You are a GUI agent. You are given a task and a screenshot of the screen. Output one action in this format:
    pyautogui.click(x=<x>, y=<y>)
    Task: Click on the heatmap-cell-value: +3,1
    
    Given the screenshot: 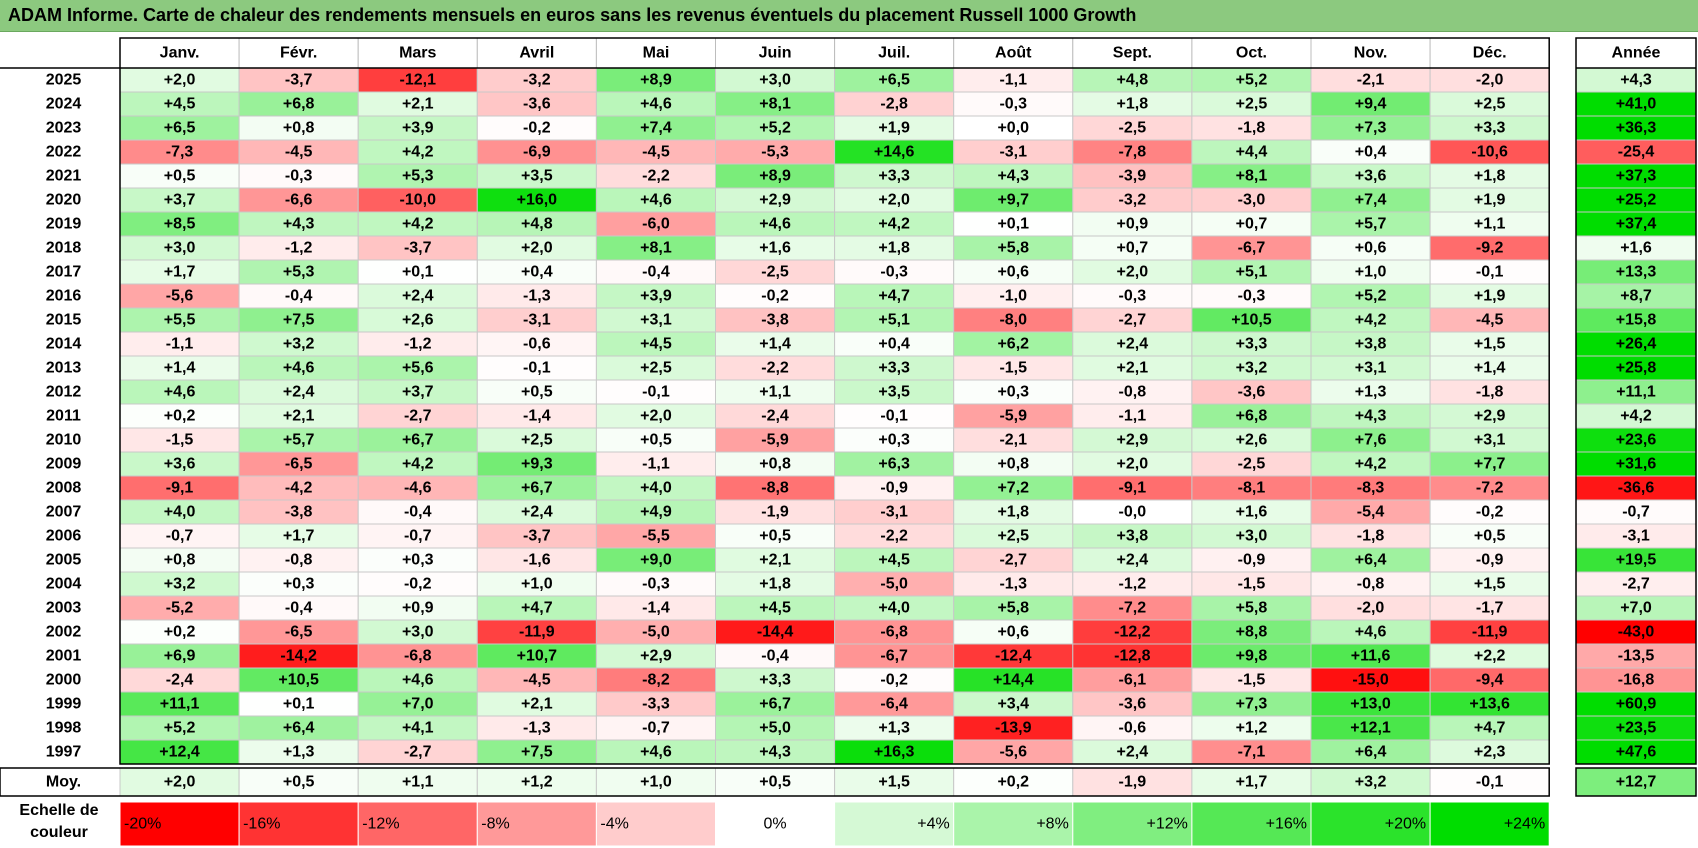 What is the action you would take?
    pyautogui.click(x=656, y=320)
    